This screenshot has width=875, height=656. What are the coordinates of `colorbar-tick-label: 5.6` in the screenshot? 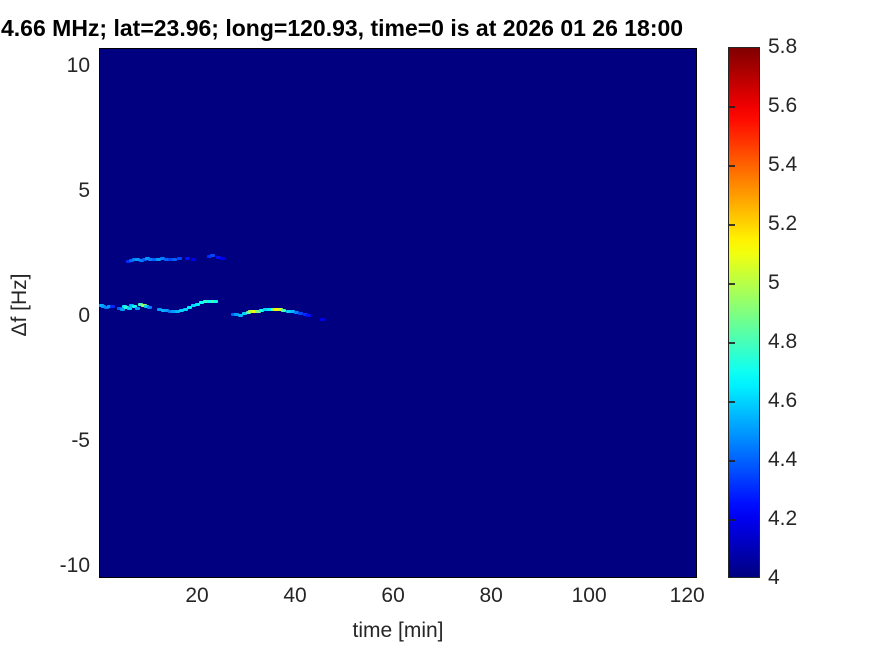 It's located at (783, 105).